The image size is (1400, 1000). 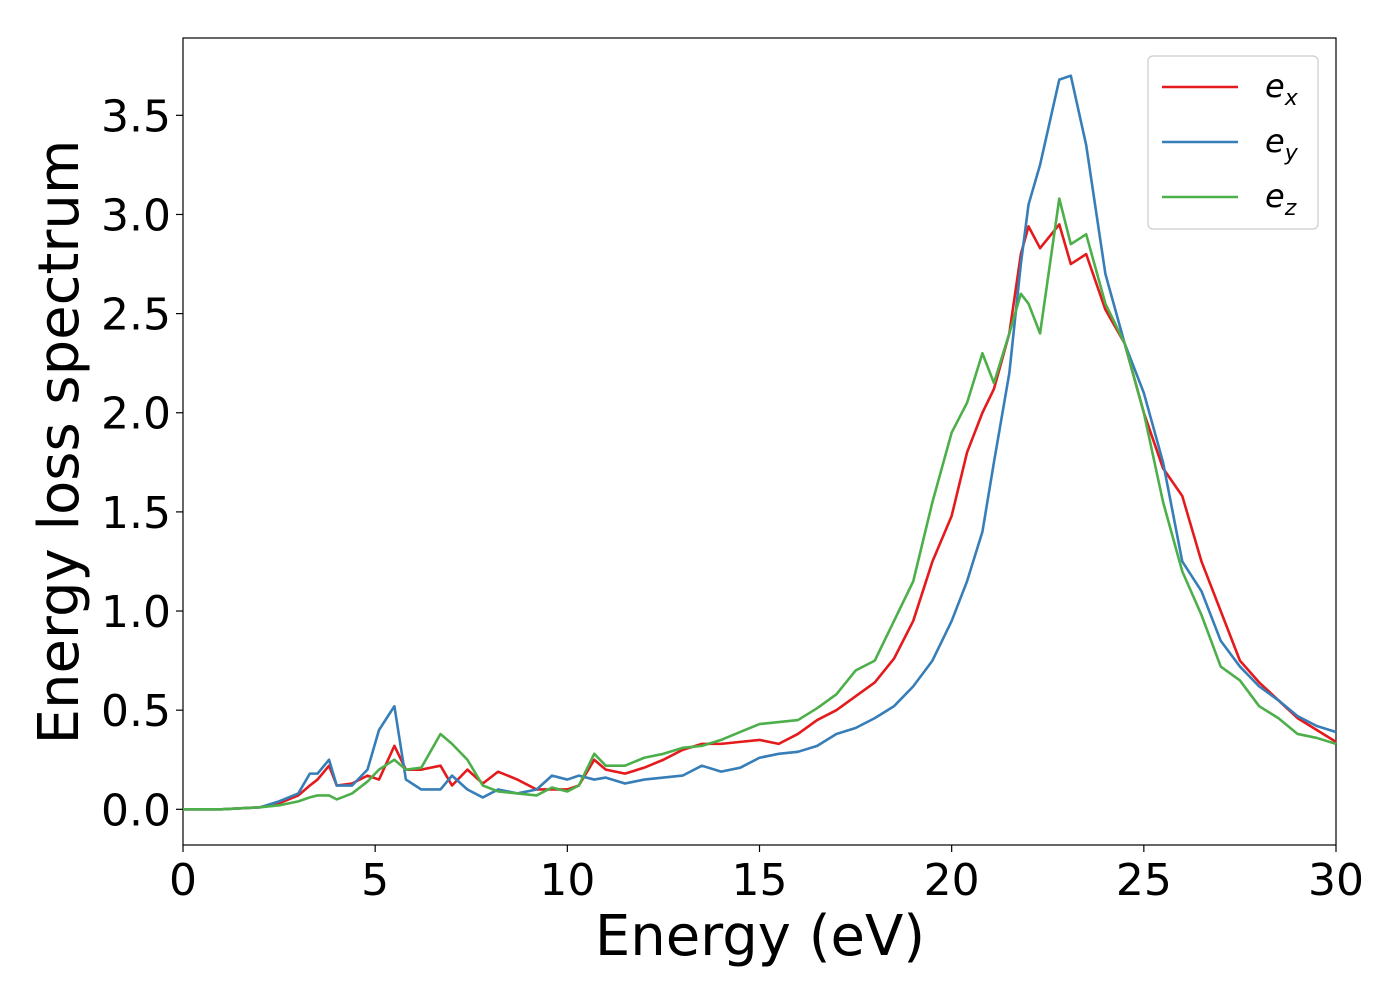 What do you see at coordinates (136, 711) in the screenshot?
I see `y-tick-label: 0.5` at bounding box center [136, 711].